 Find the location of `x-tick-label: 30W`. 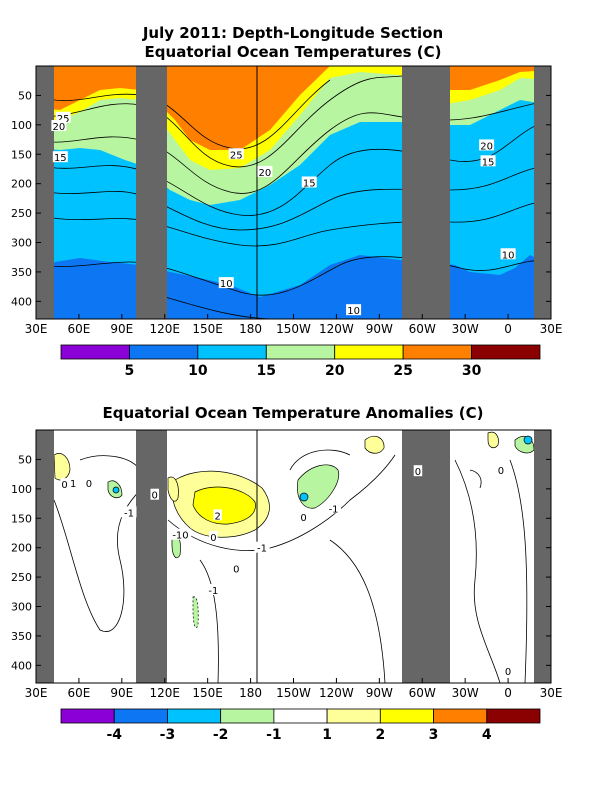

x-tick-label: 30W is located at coordinates (465, 329).